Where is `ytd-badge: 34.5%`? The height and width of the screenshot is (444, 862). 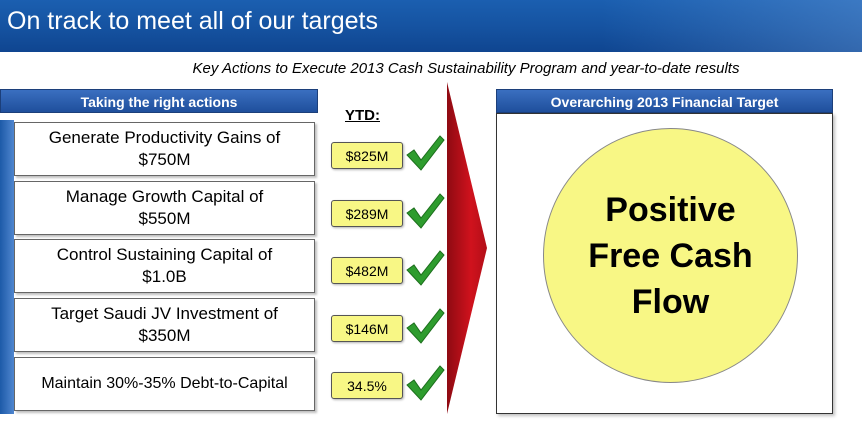 ytd-badge: 34.5% is located at coordinates (367, 385).